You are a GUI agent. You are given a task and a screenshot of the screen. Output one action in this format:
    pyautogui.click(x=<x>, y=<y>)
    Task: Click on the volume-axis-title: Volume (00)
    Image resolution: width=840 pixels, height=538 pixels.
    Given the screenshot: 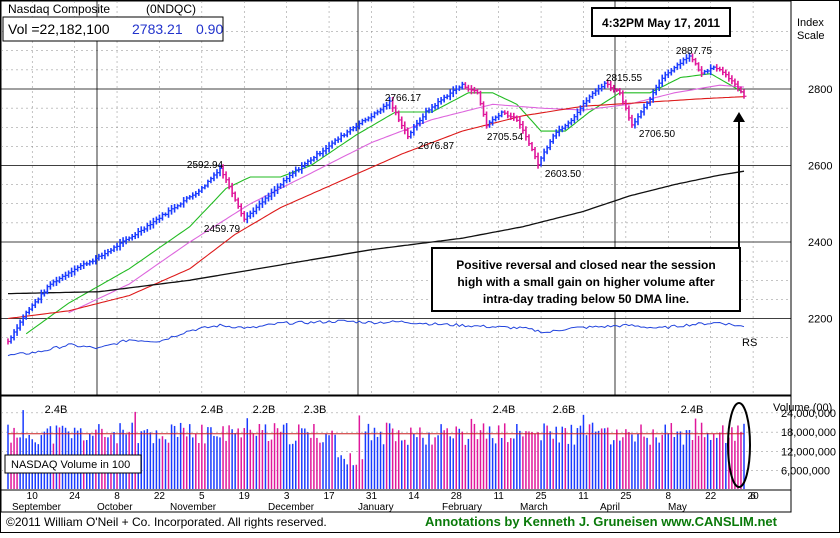 What is the action you would take?
    pyautogui.click(x=802, y=408)
    